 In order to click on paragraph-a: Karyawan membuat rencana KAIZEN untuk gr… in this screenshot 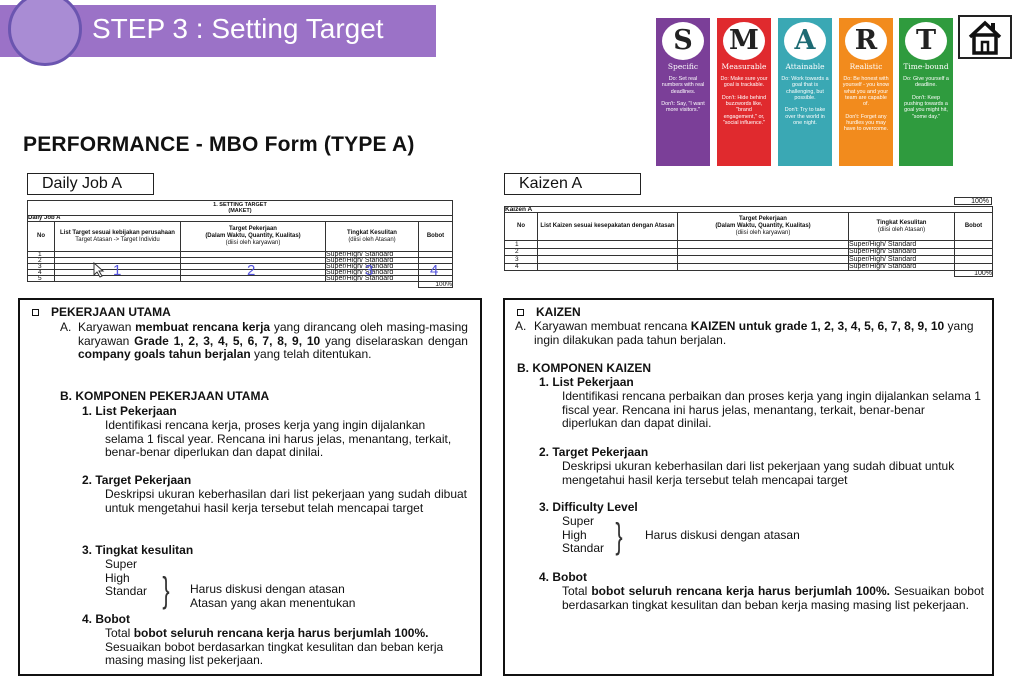, I will do `click(754, 333)`.